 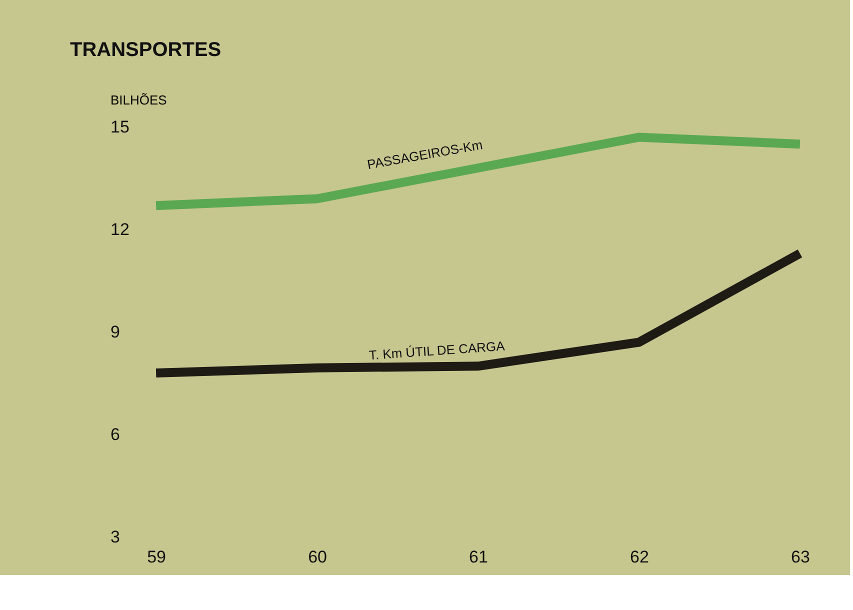 What do you see at coordinates (120, 229) in the screenshot?
I see `y-tick-label: 12` at bounding box center [120, 229].